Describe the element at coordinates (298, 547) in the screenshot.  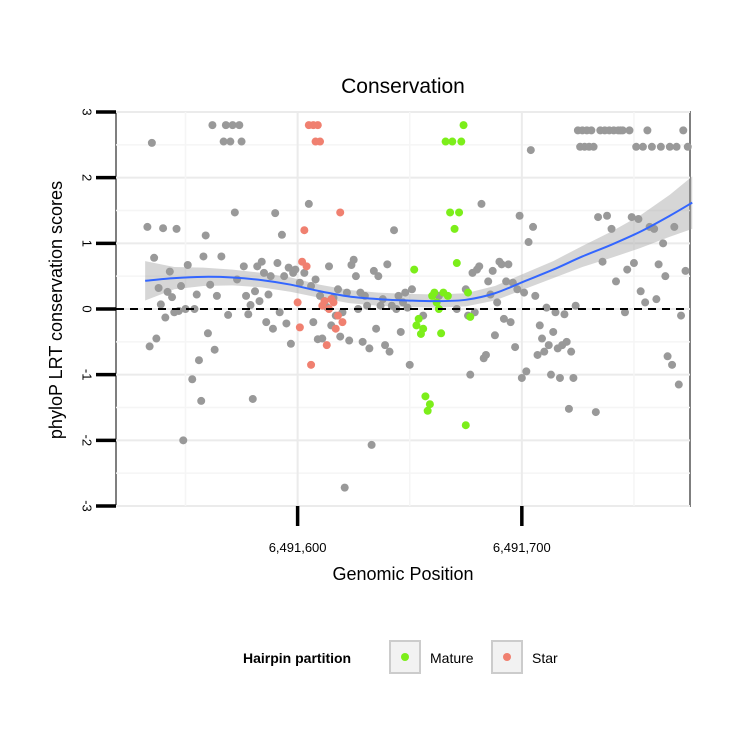
I see `x-tick-label: 6,491,600` at that location.